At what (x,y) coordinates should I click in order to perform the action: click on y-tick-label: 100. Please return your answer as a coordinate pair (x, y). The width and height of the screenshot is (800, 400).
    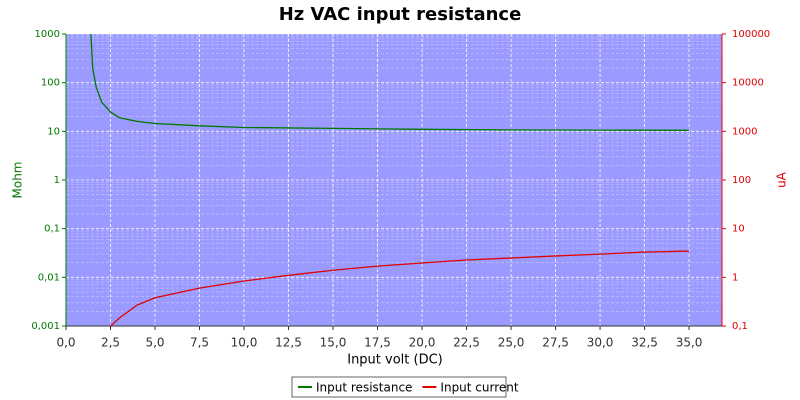
    Looking at the image, I should click on (50, 83).